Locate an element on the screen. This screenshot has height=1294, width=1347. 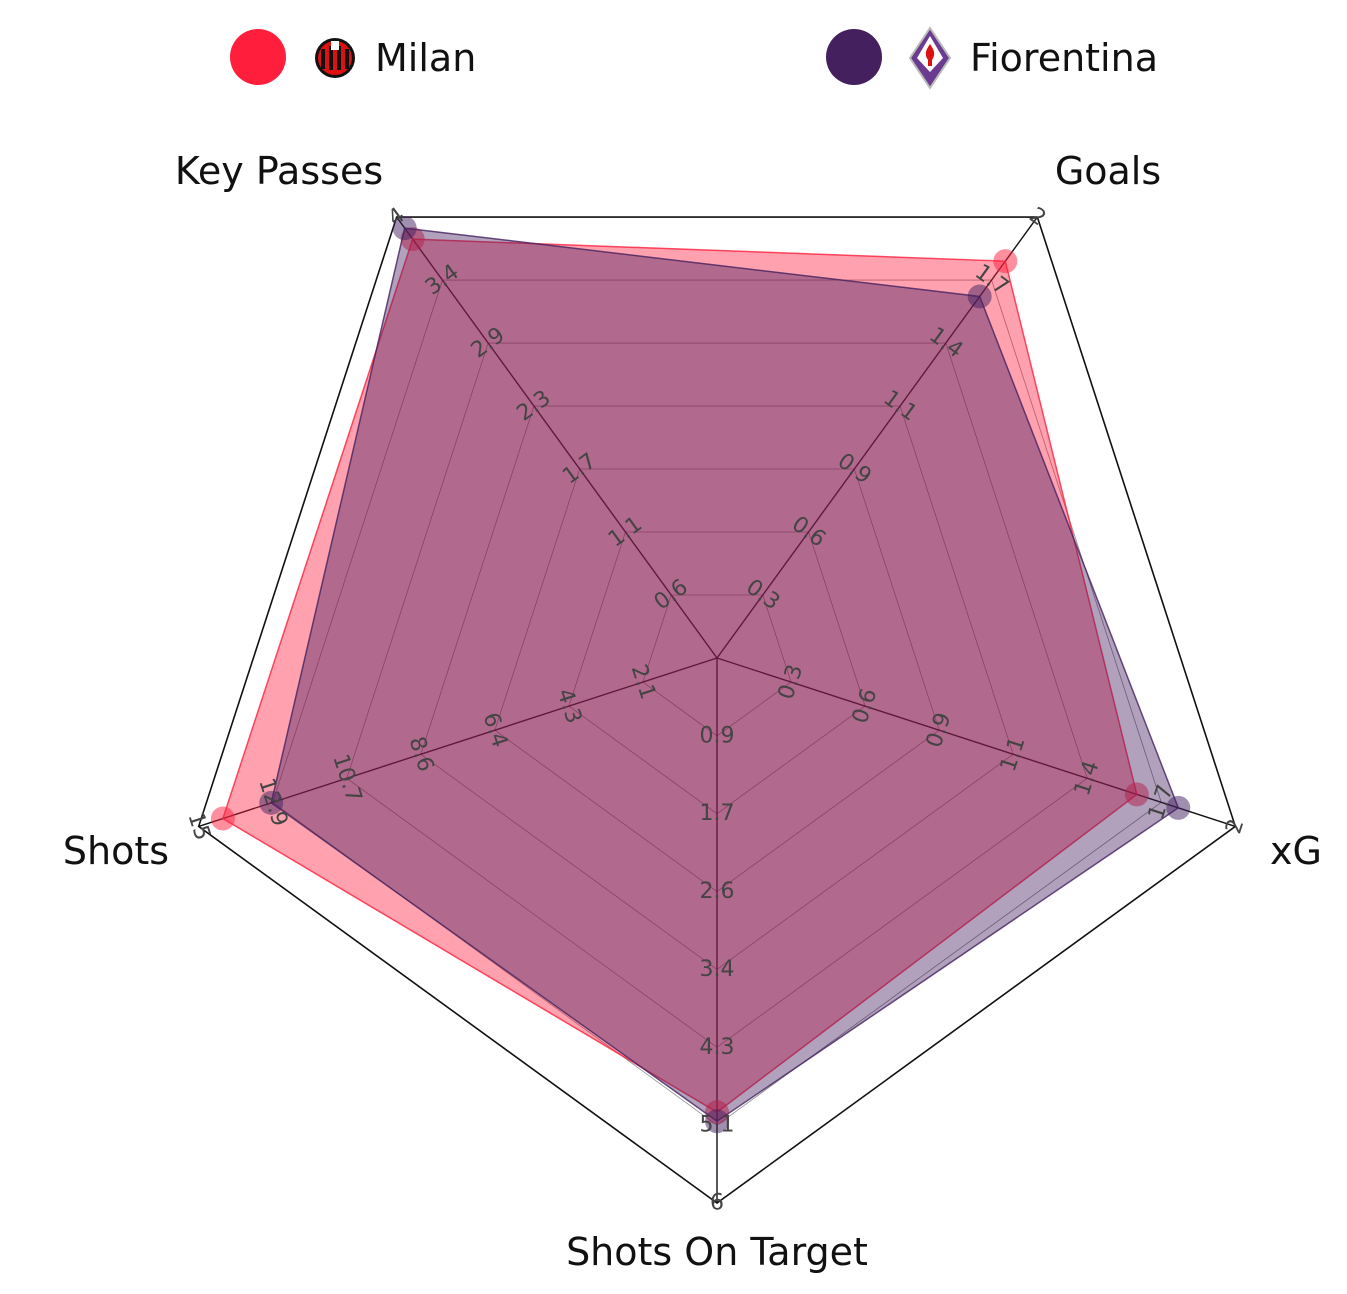
tick-label-shots-on-target: 5.1 is located at coordinates (717, 1125).